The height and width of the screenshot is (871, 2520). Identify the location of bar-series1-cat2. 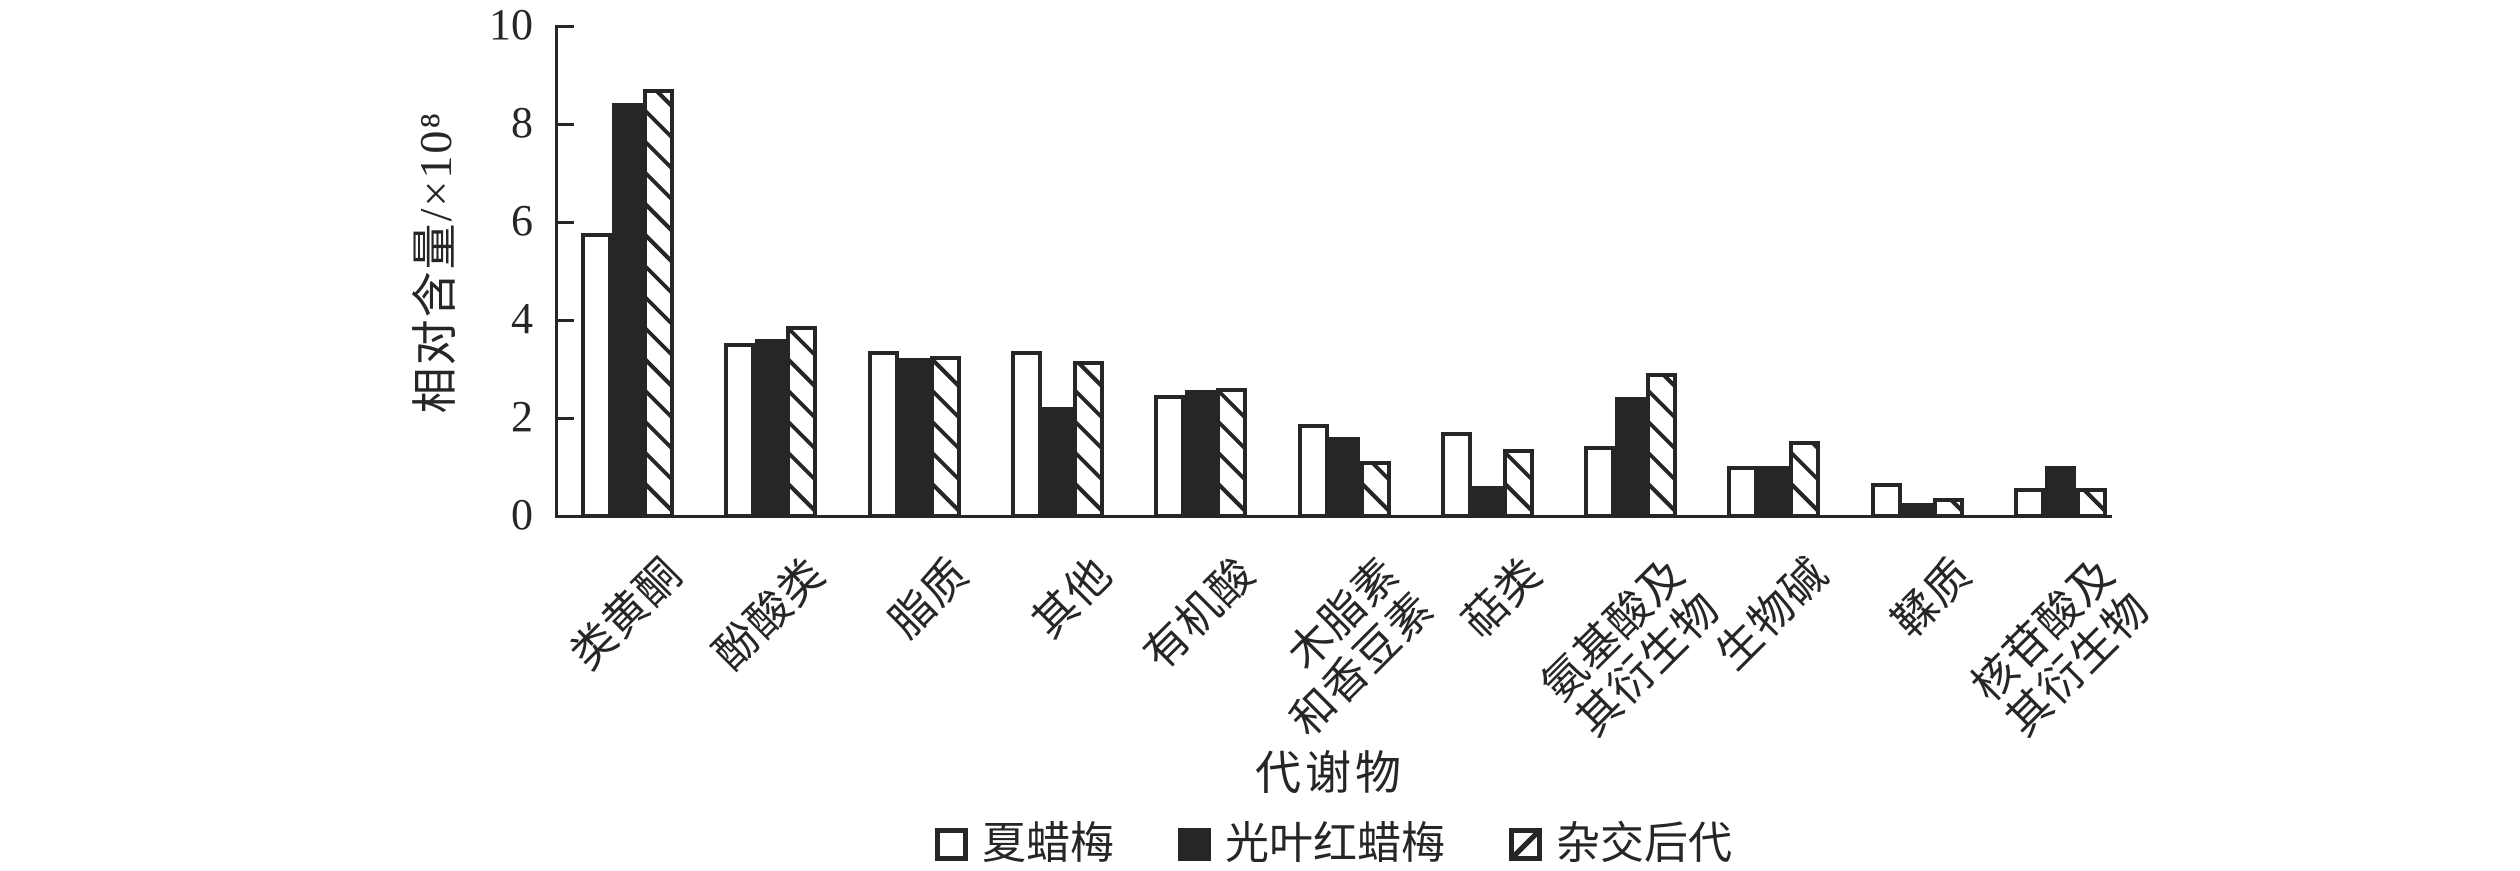
(739, 430).